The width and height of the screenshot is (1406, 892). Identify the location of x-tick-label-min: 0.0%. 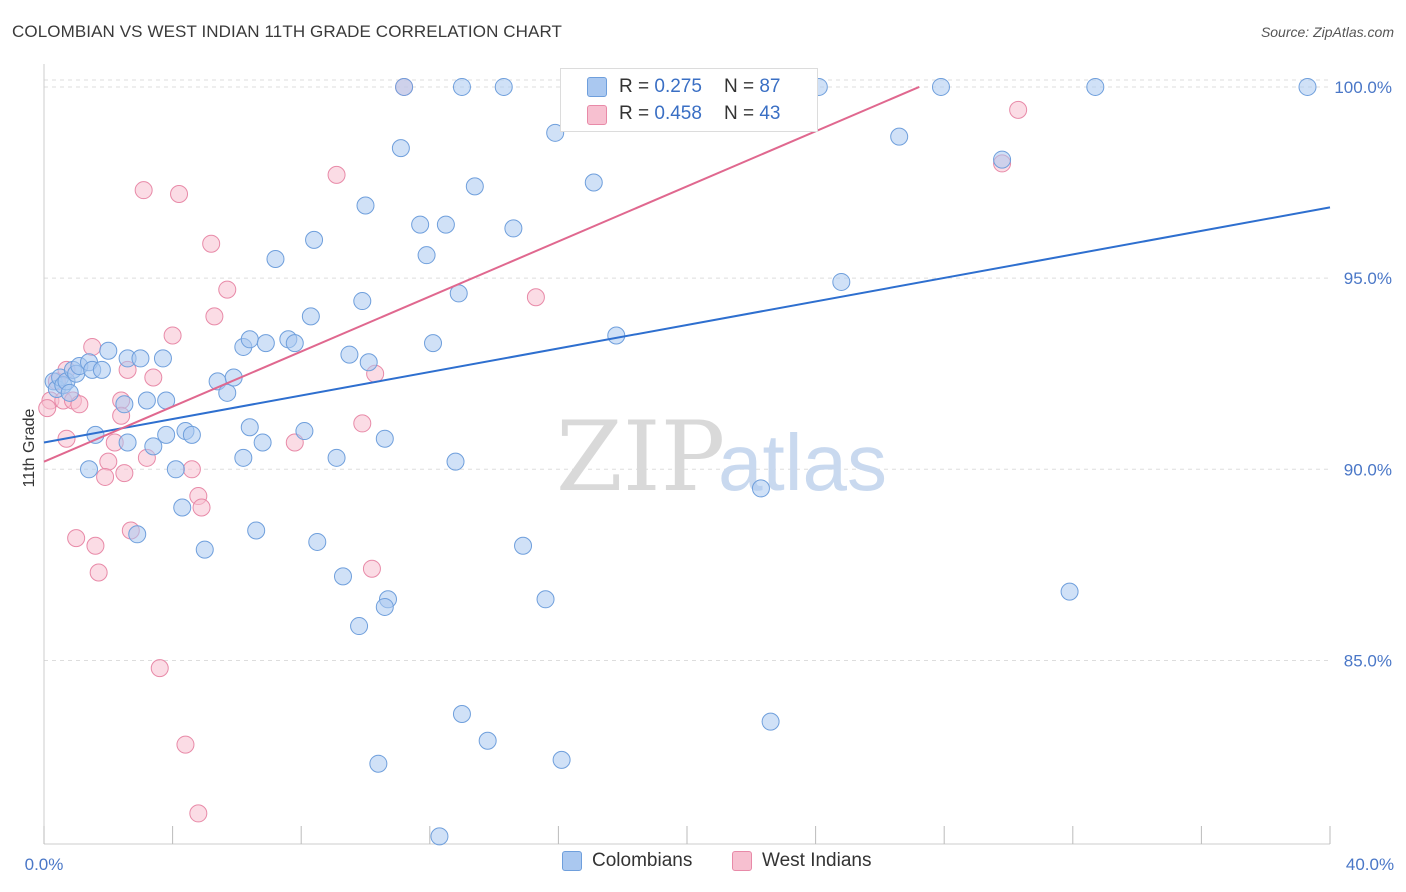
(44, 864).